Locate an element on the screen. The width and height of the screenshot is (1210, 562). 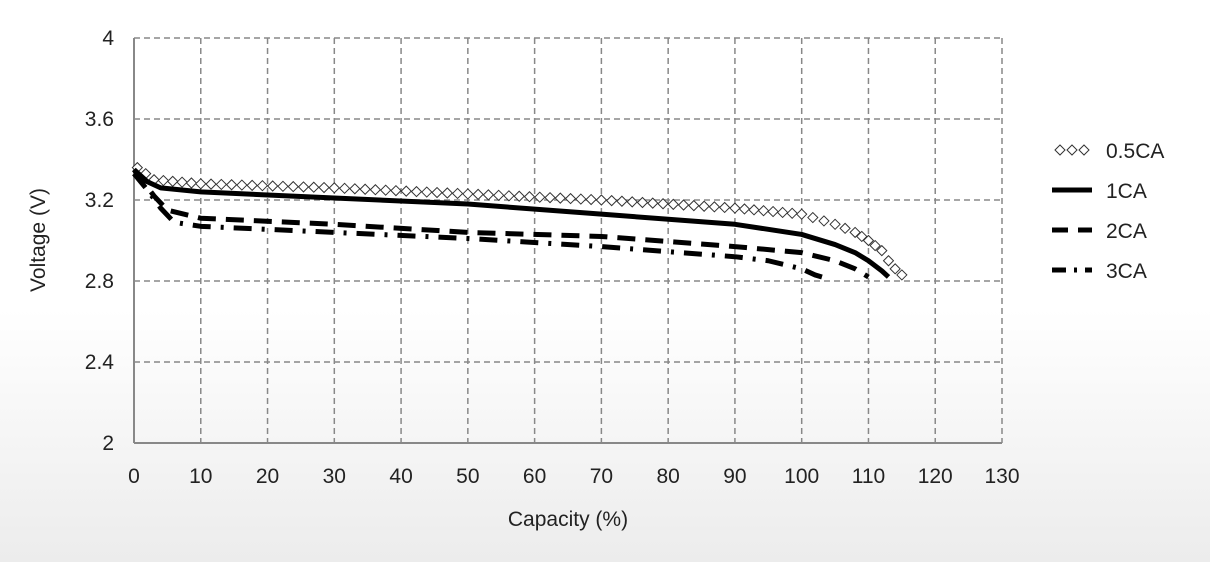
legend-label: 1CA is located at coordinates (1126, 191).